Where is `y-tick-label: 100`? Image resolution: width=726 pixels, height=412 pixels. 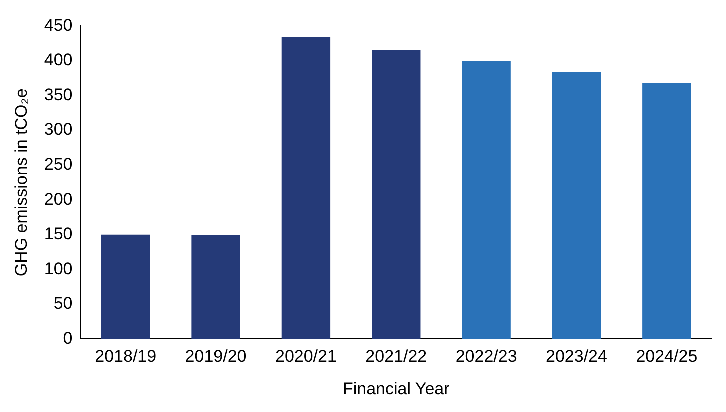
y-tick-label: 100 is located at coordinates (58, 268).